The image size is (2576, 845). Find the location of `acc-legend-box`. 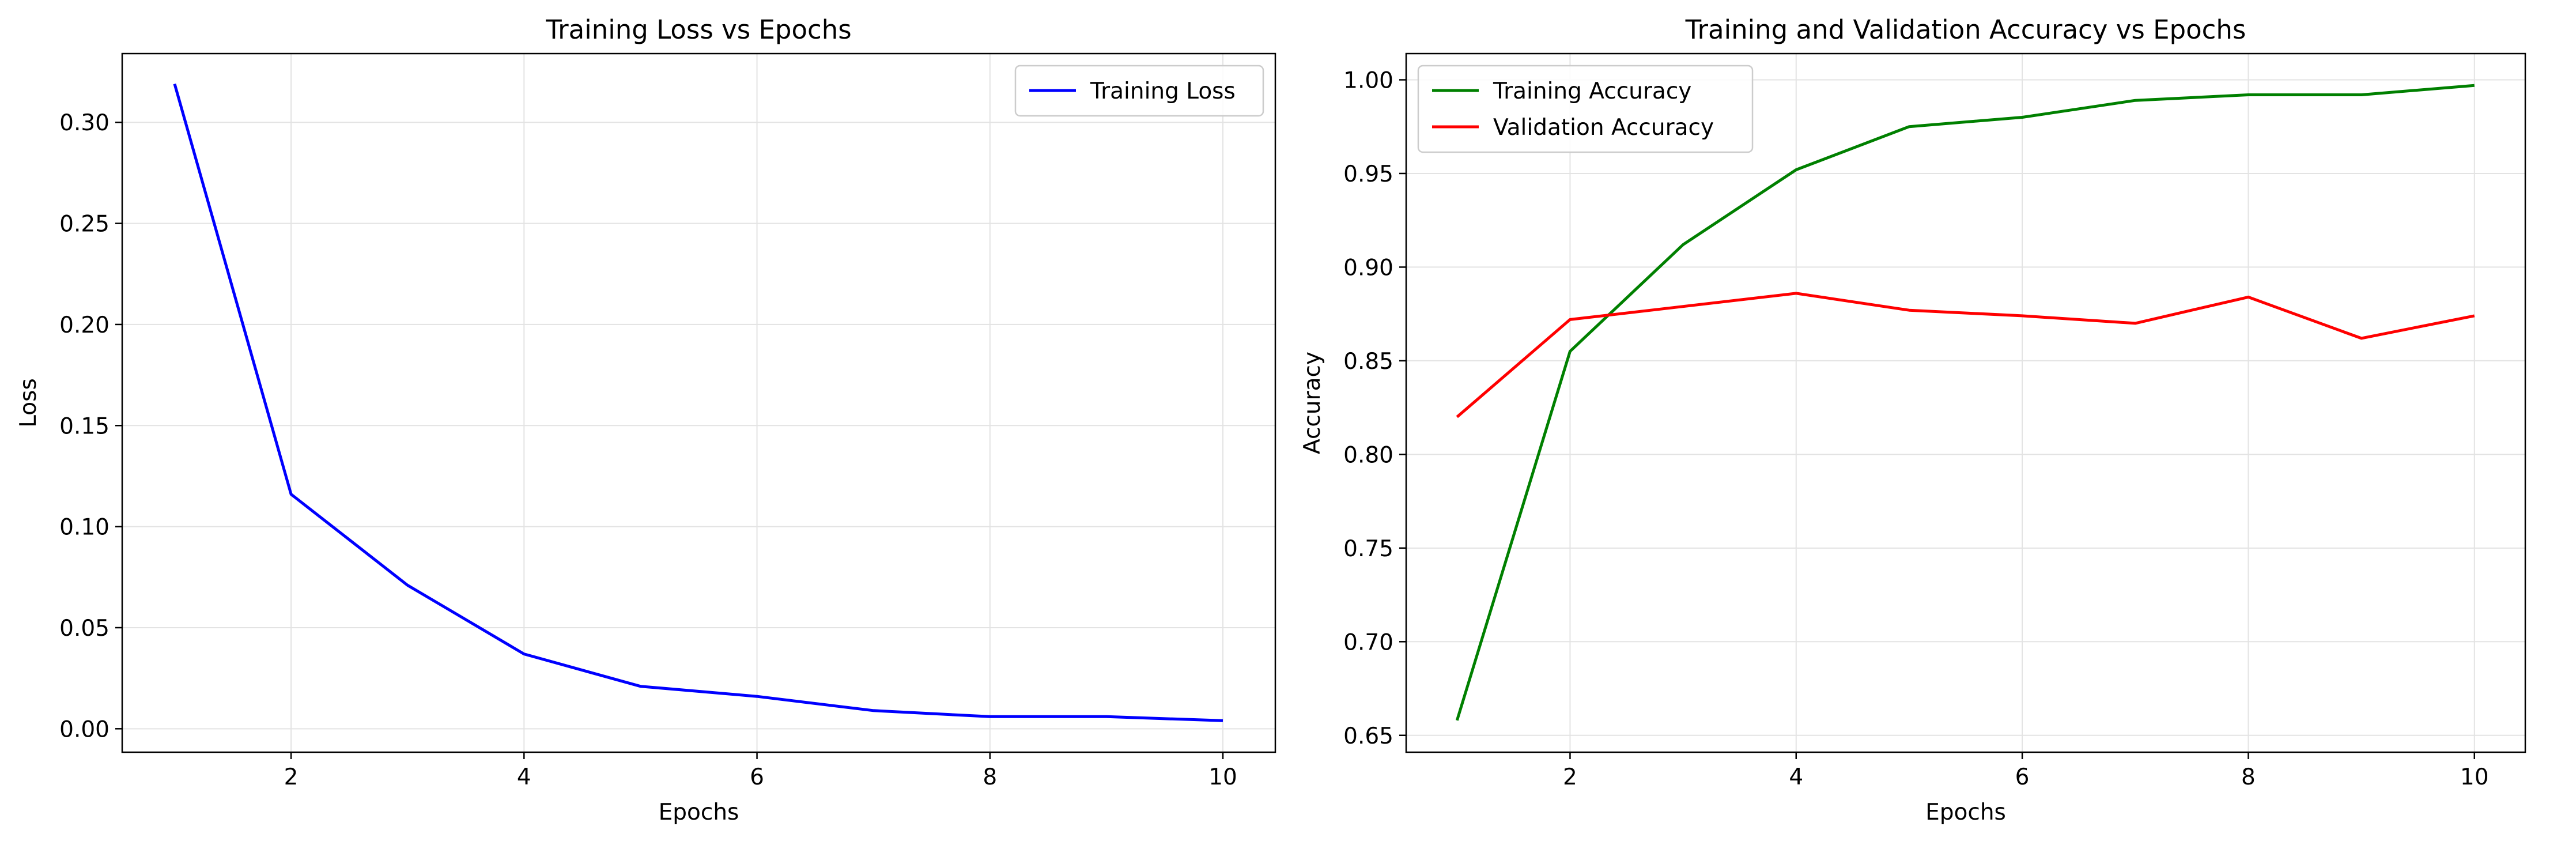

acc-legend-box is located at coordinates (1586, 109).